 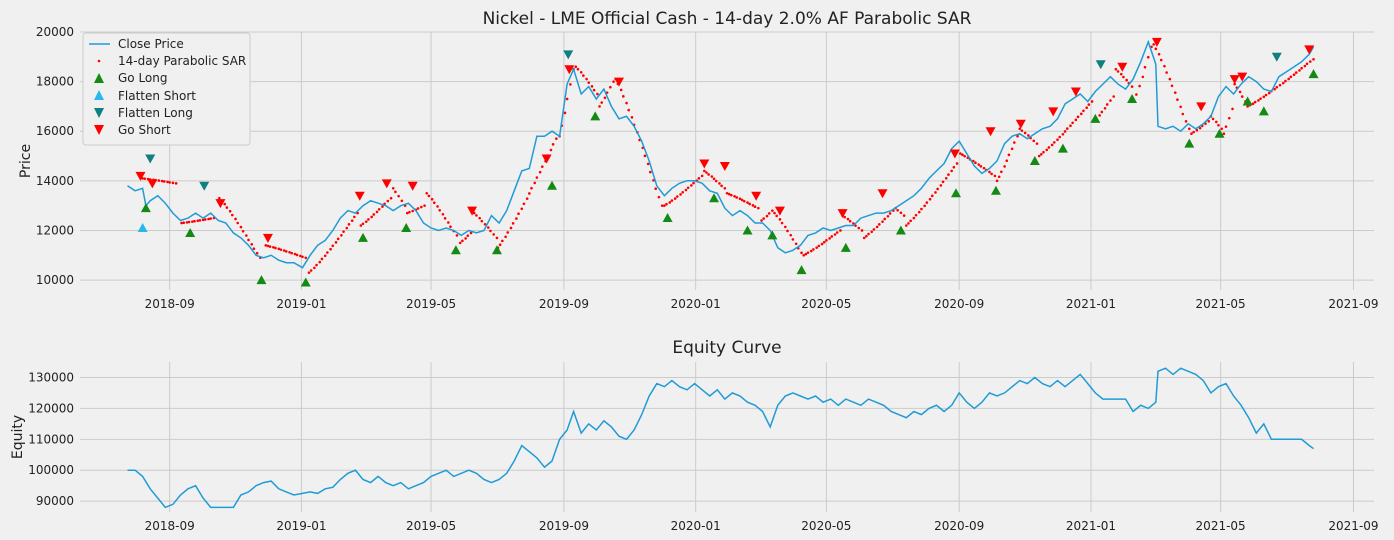 What do you see at coordinates (55, 32) in the screenshot?
I see `y-tick-label: 20000` at bounding box center [55, 32].